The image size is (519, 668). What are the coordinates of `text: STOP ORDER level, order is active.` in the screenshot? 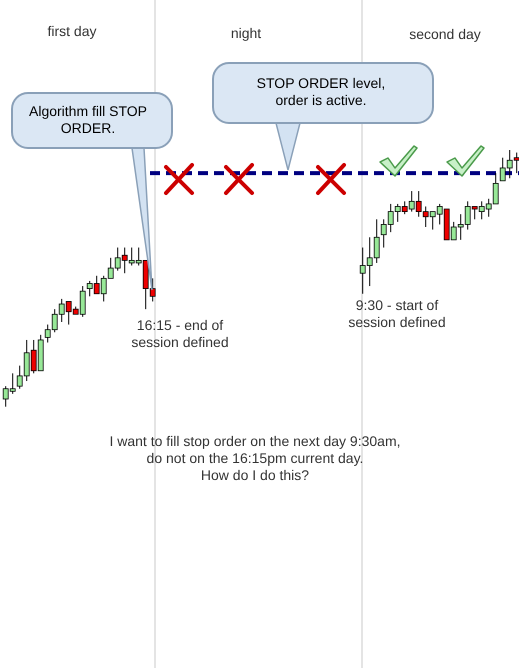 It's located at (321, 91).